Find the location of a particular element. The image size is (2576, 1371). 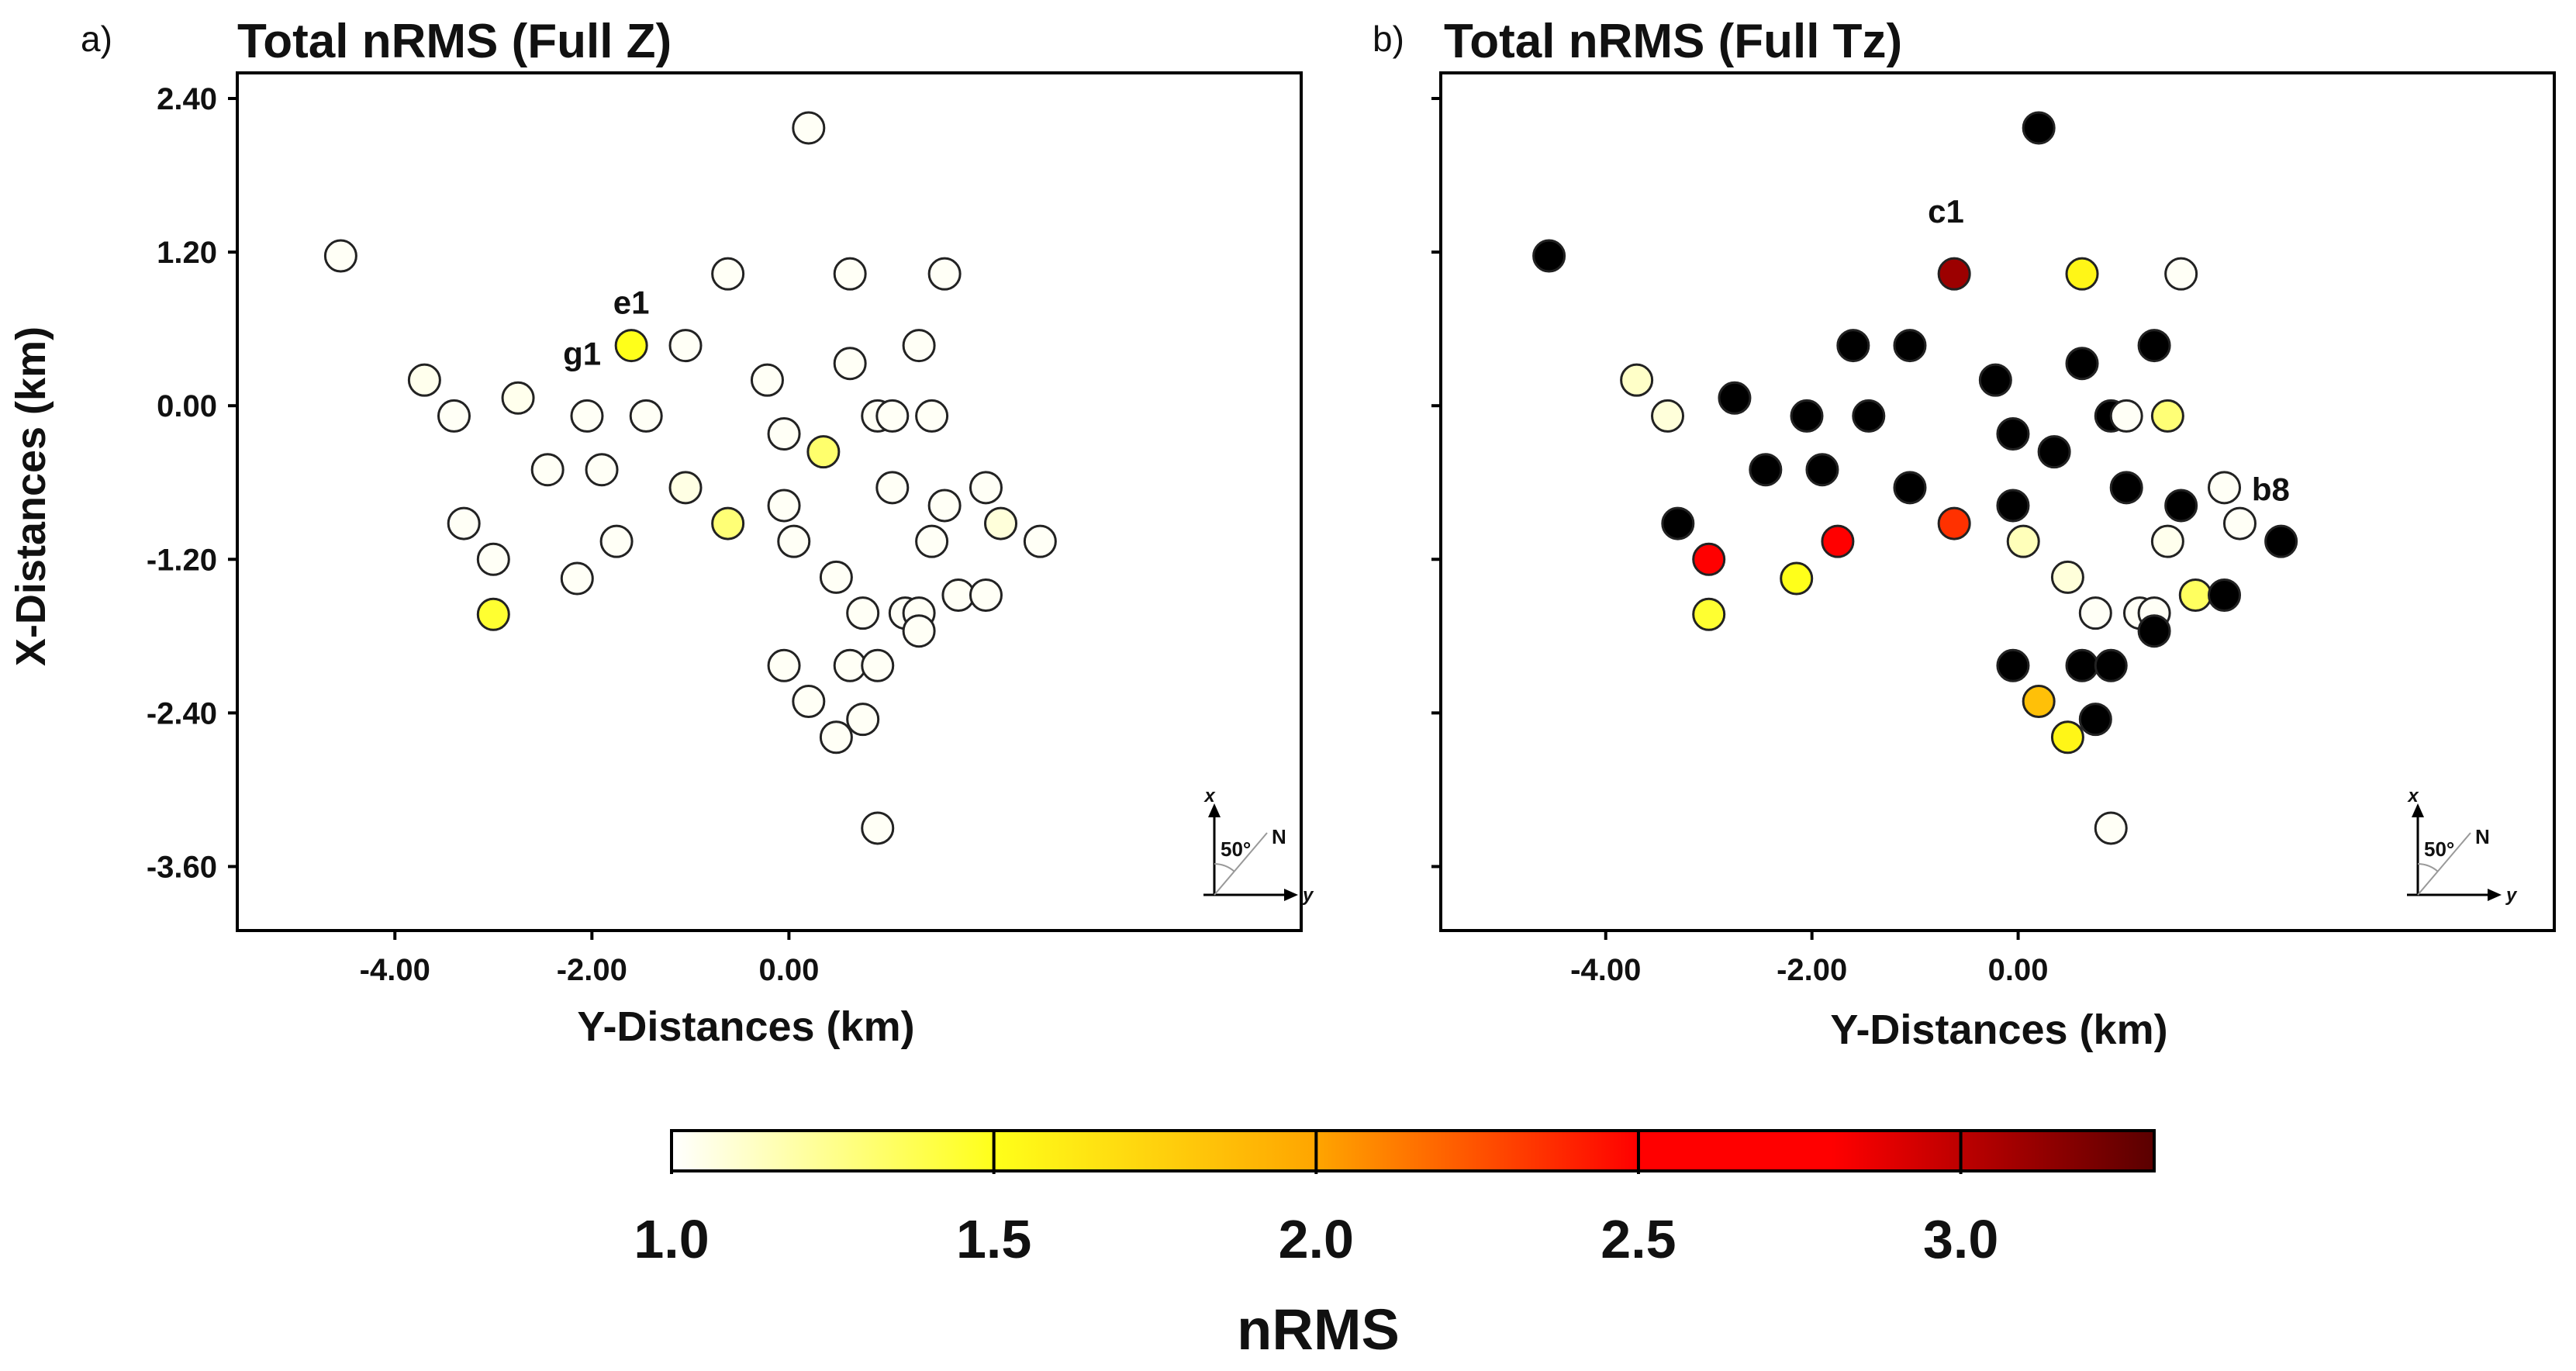

y-tick-label: -3.60 is located at coordinates (182, 867).